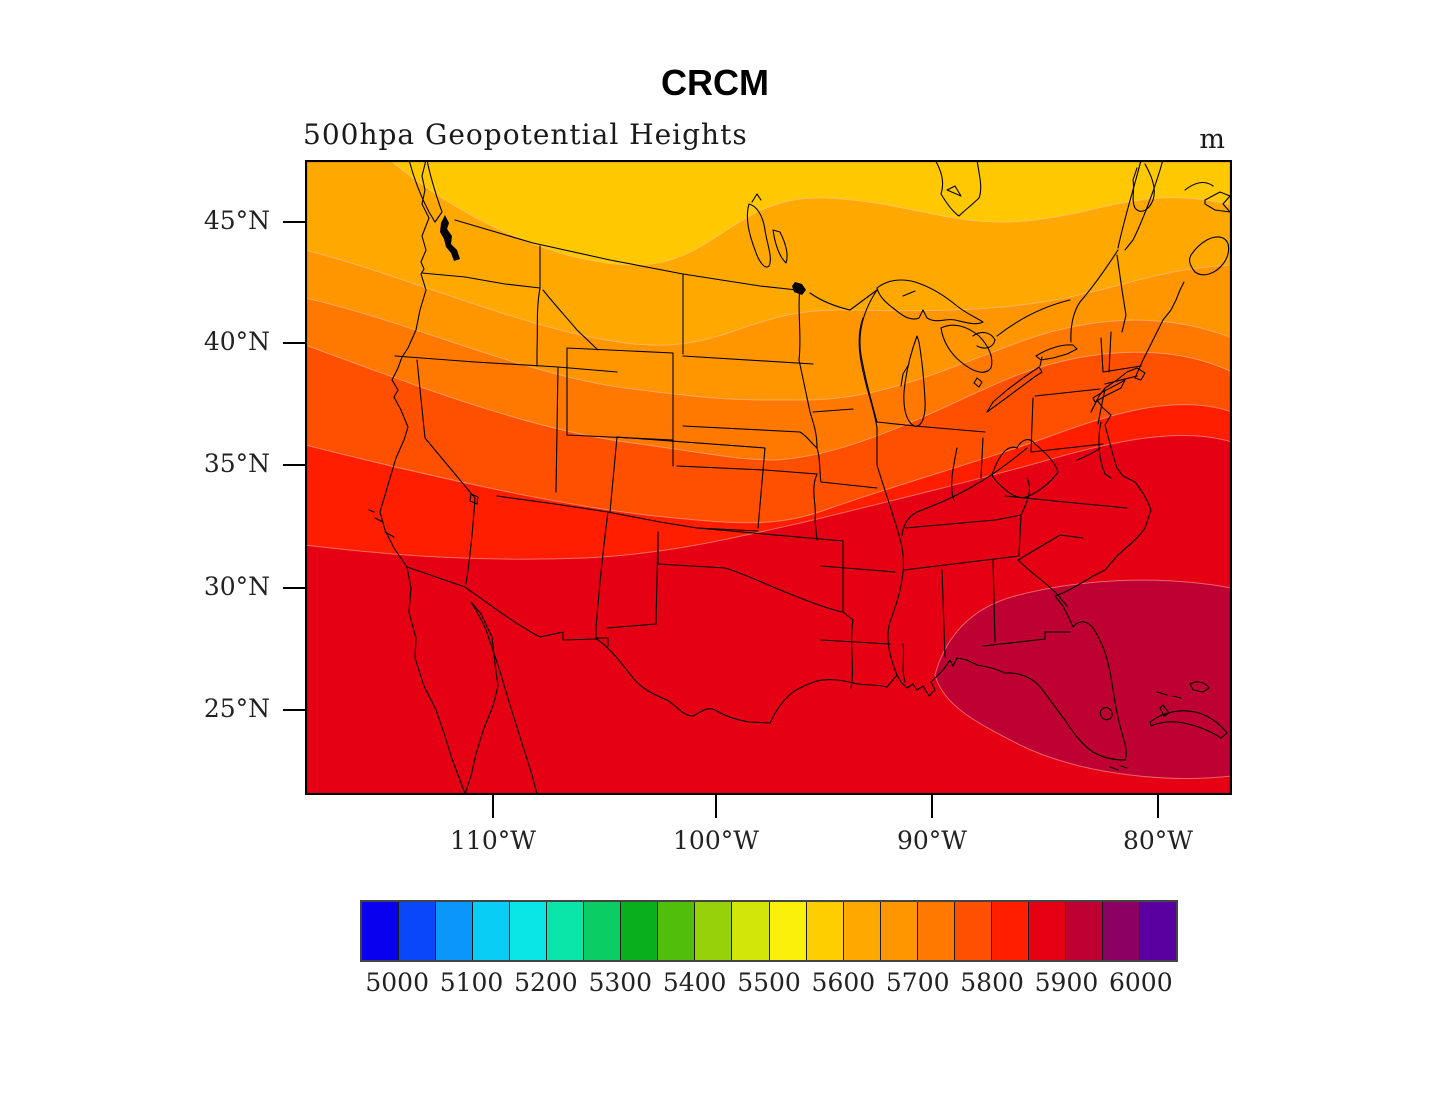  What do you see at coordinates (1066, 982) in the screenshot?
I see `colorbar-tick-label: 5900` at bounding box center [1066, 982].